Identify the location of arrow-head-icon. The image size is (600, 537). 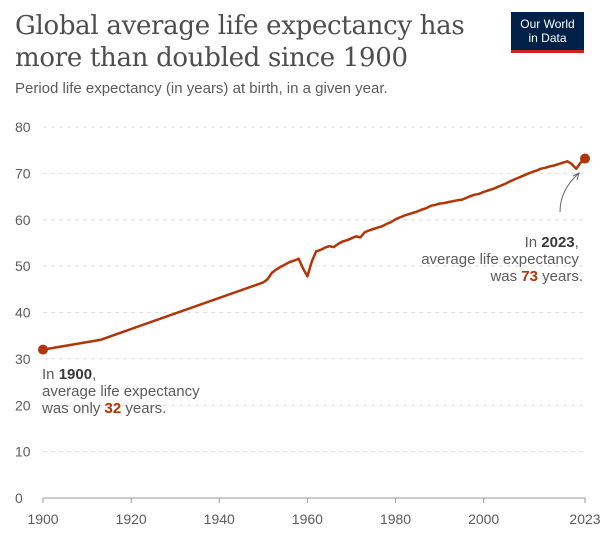
(576, 176).